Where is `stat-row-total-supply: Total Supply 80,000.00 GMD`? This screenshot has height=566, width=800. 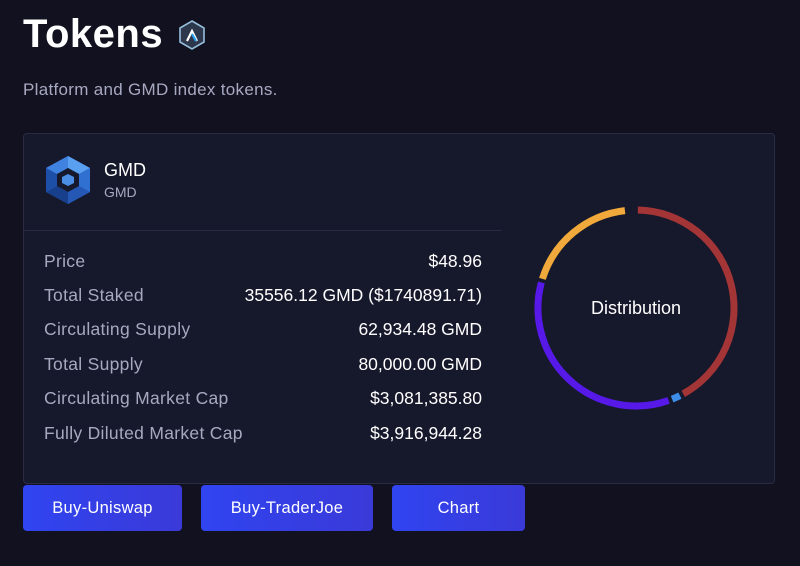
stat-row-total-supply: Total Supply 80,000.00 GMD is located at coordinates (263, 364).